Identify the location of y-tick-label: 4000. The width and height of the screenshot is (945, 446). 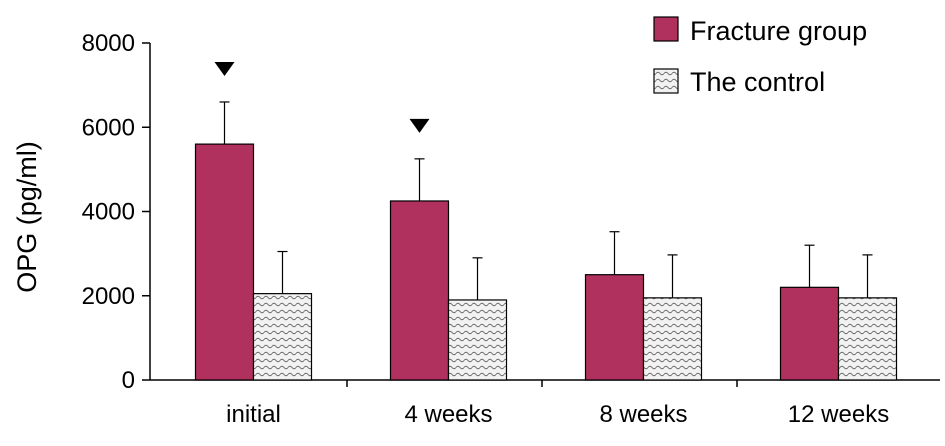
(108, 212).